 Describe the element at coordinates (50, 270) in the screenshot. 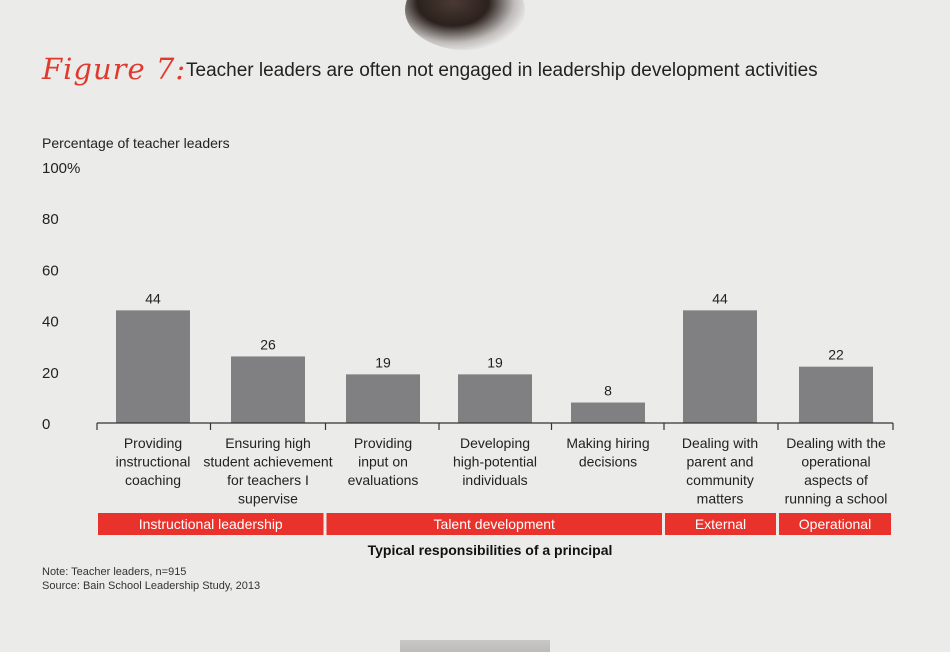

I see `y-tick-label: 60` at that location.